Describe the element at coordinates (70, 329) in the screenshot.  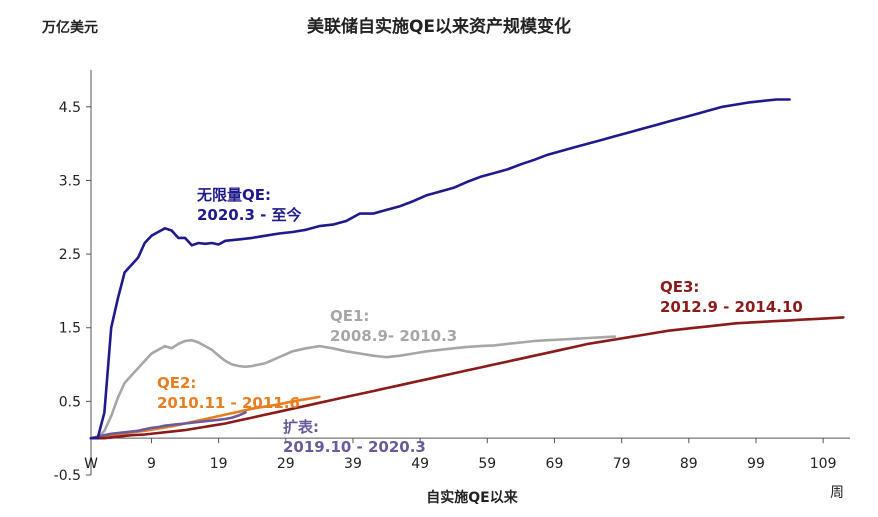
I see `y-tick-label: 1.5` at that location.